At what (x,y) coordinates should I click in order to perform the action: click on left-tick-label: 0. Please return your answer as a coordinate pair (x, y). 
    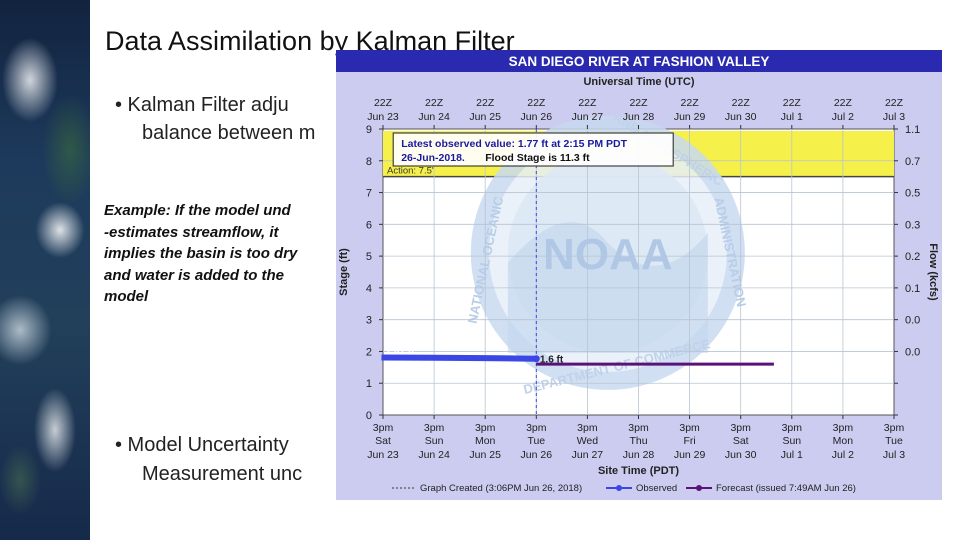
    Looking at the image, I should click on (369, 416).